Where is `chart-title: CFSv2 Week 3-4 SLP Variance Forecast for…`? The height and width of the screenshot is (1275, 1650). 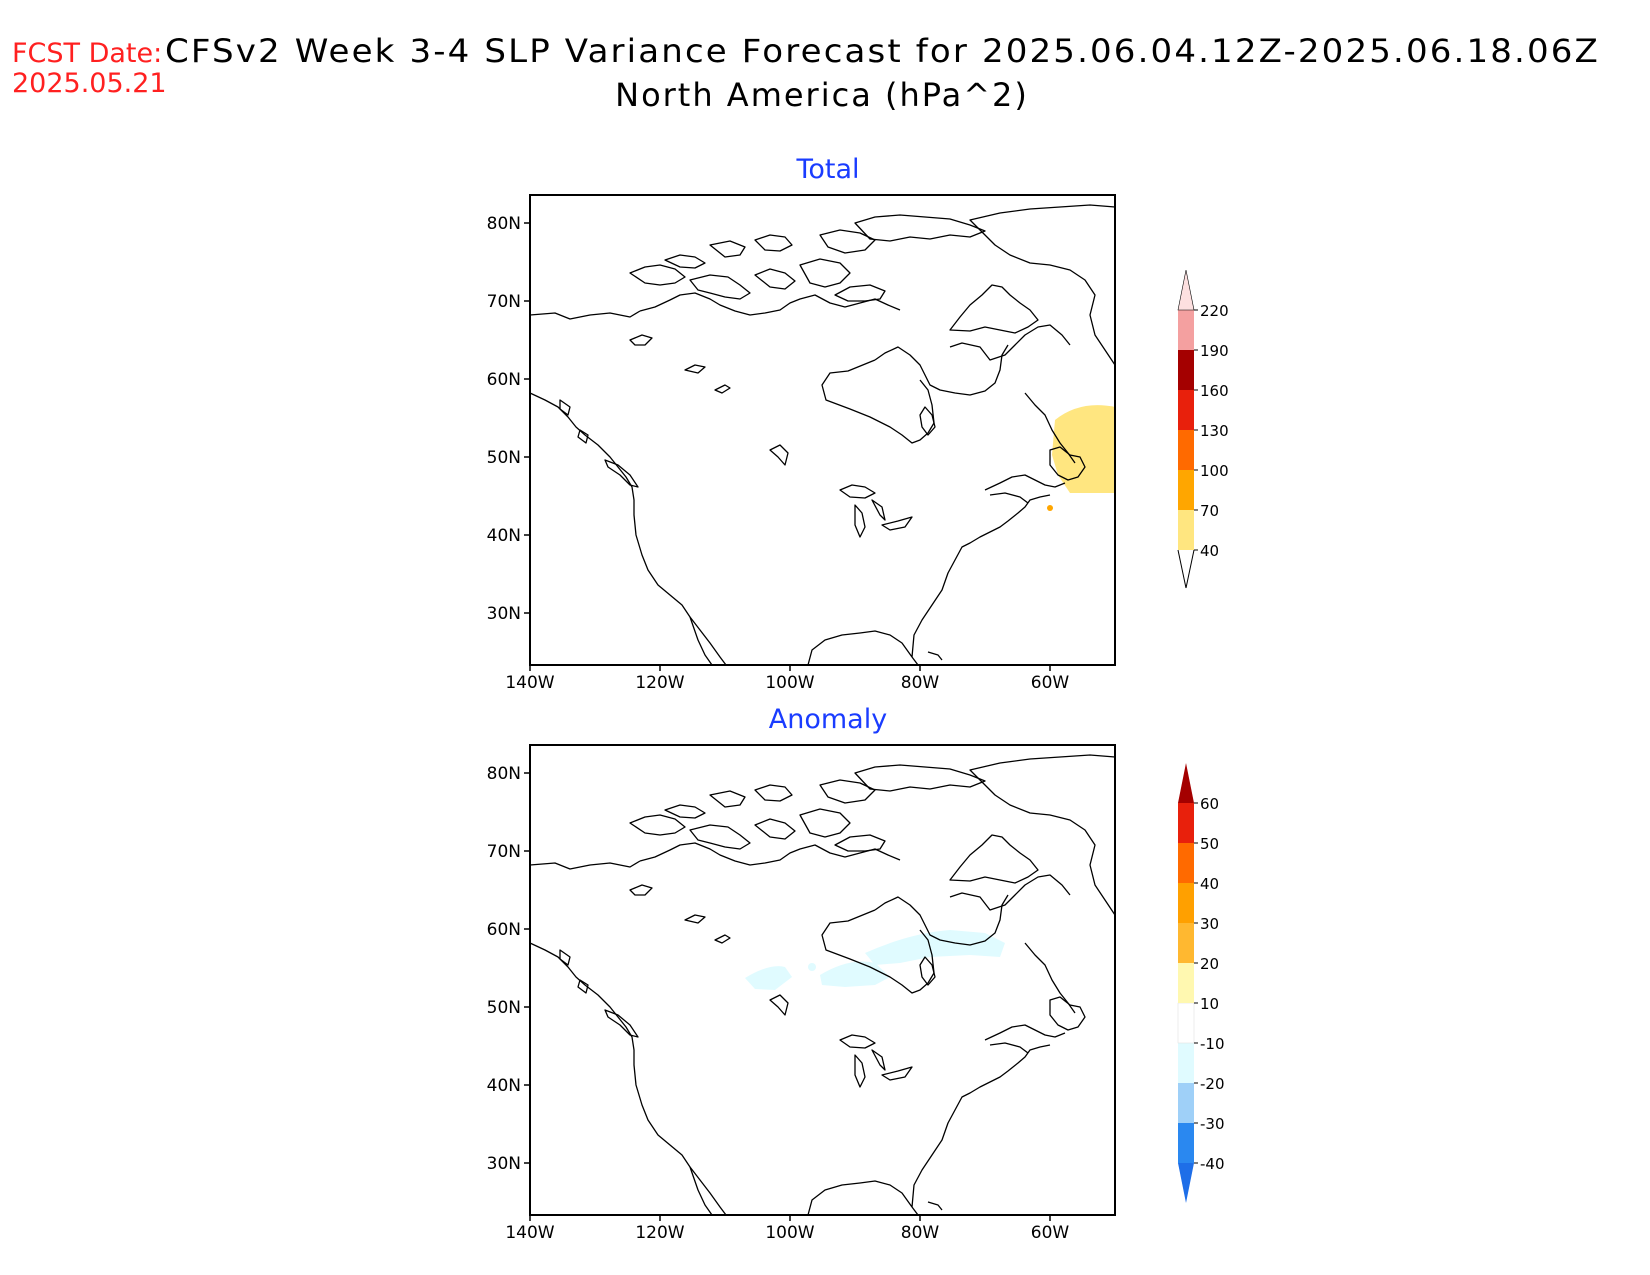
chart-title: CFSv2 Week 3-4 SLP Variance Forecast for… is located at coordinates (882, 51).